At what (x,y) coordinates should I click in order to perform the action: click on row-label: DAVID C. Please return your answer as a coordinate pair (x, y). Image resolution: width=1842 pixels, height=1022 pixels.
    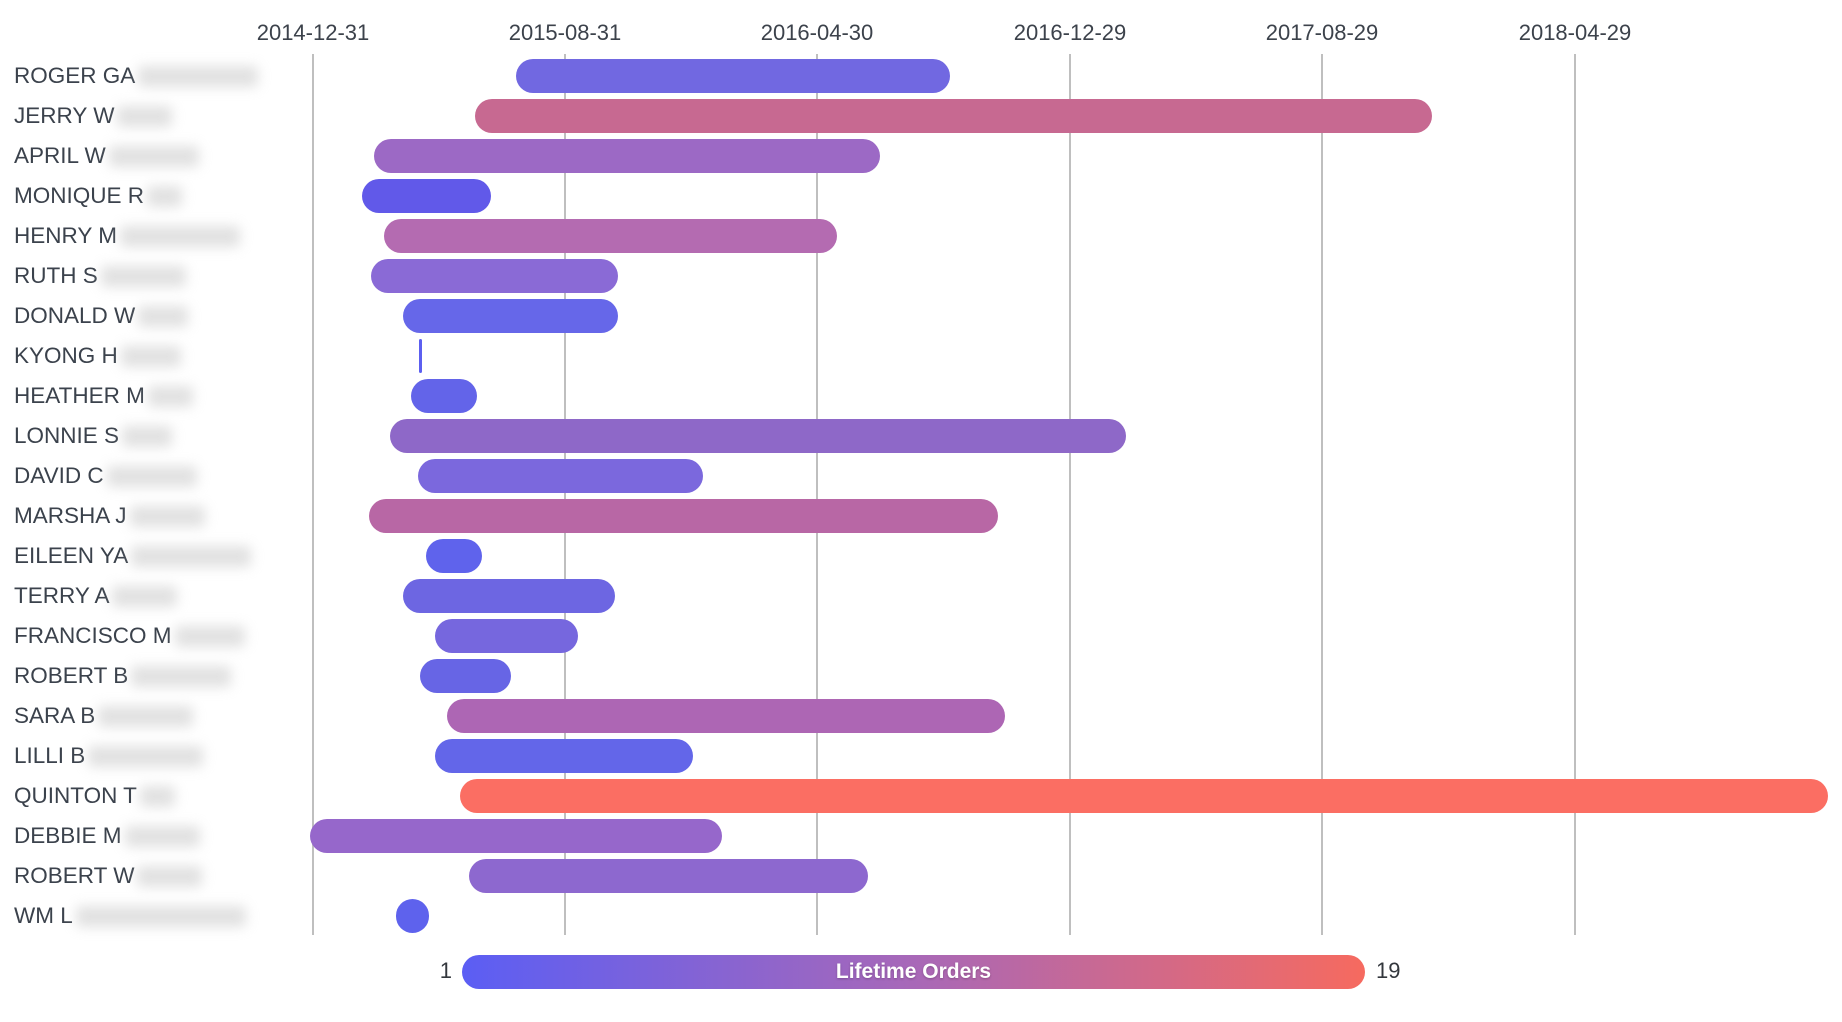
    Looking at the image, I should click on (105, 476).